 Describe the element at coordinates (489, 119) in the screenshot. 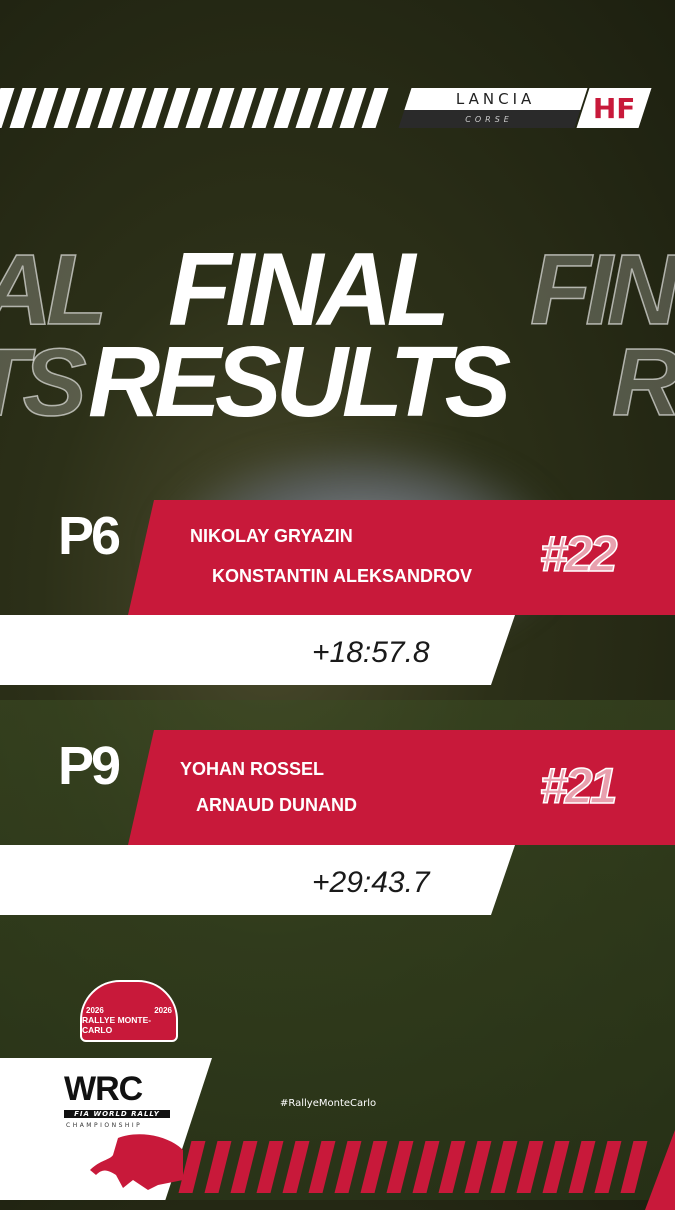

I see `corse-text: CORSE` at that location.